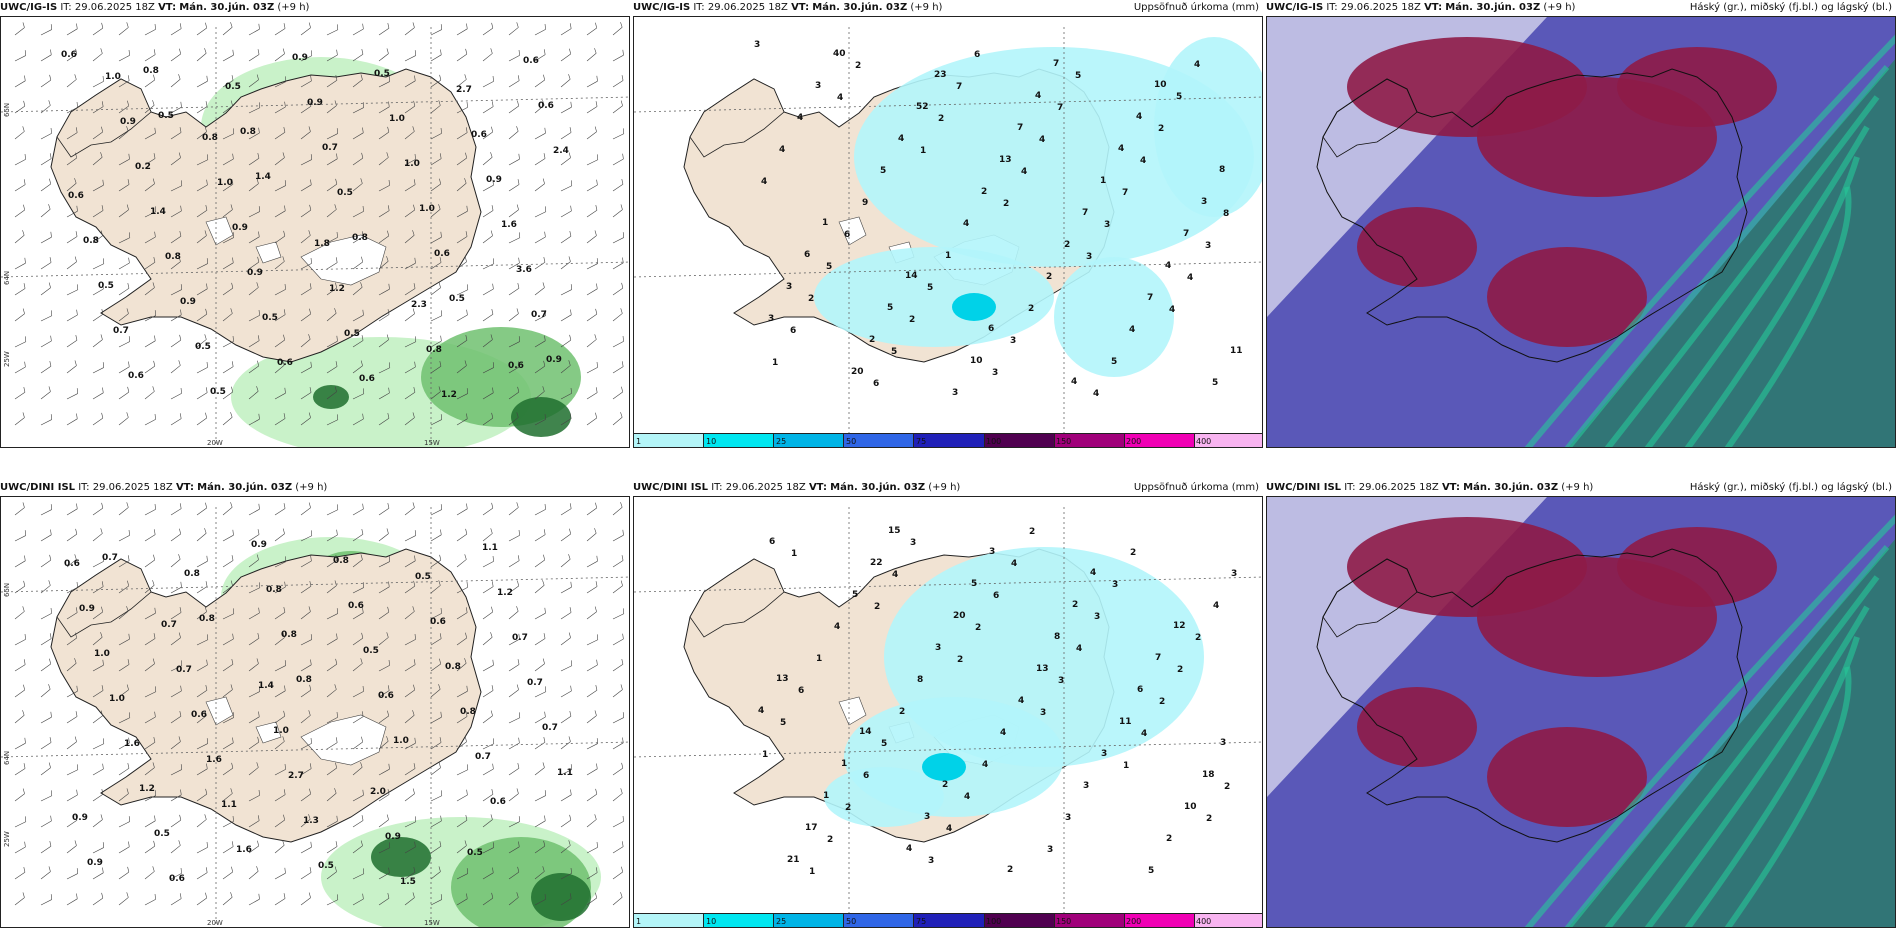 Image resolution: width=1900 pixels, height=950 pixels. Describe the element at coordinates (866, 776) in the screenshot. I see `precip-value: 6` at that location.